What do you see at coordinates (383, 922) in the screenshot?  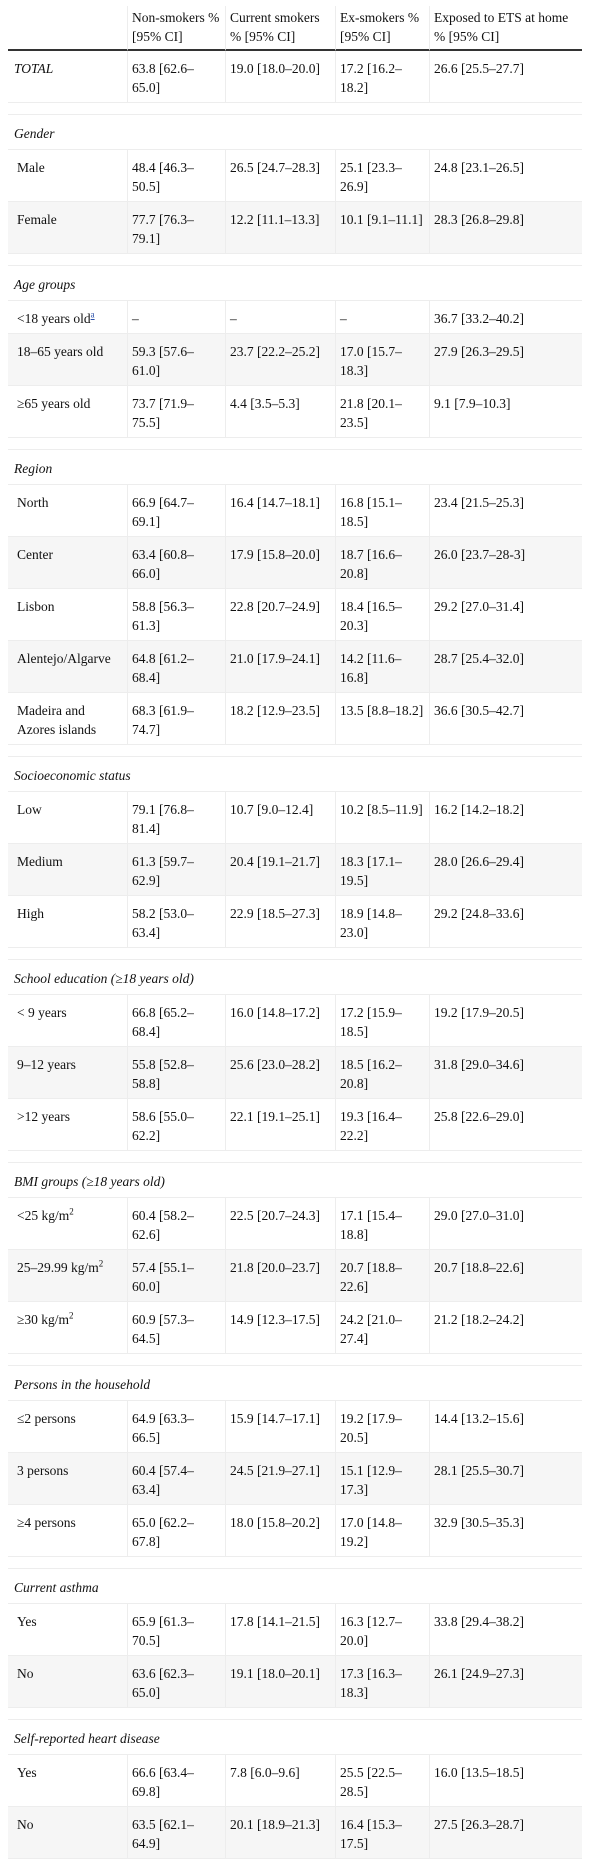 I see `cell-ex-smokers: 18.9 [14.8–23.0]` at bounding box center [383, 922].